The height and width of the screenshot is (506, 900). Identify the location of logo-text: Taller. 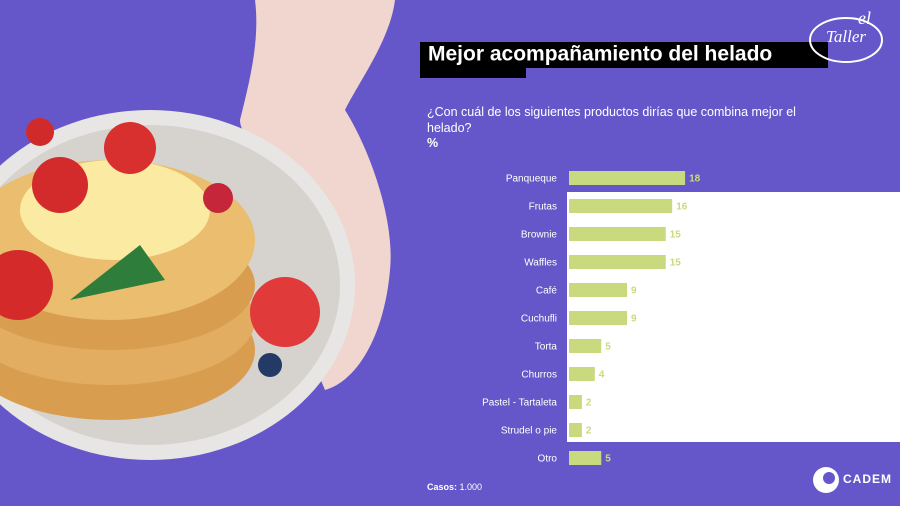
(846, 36).